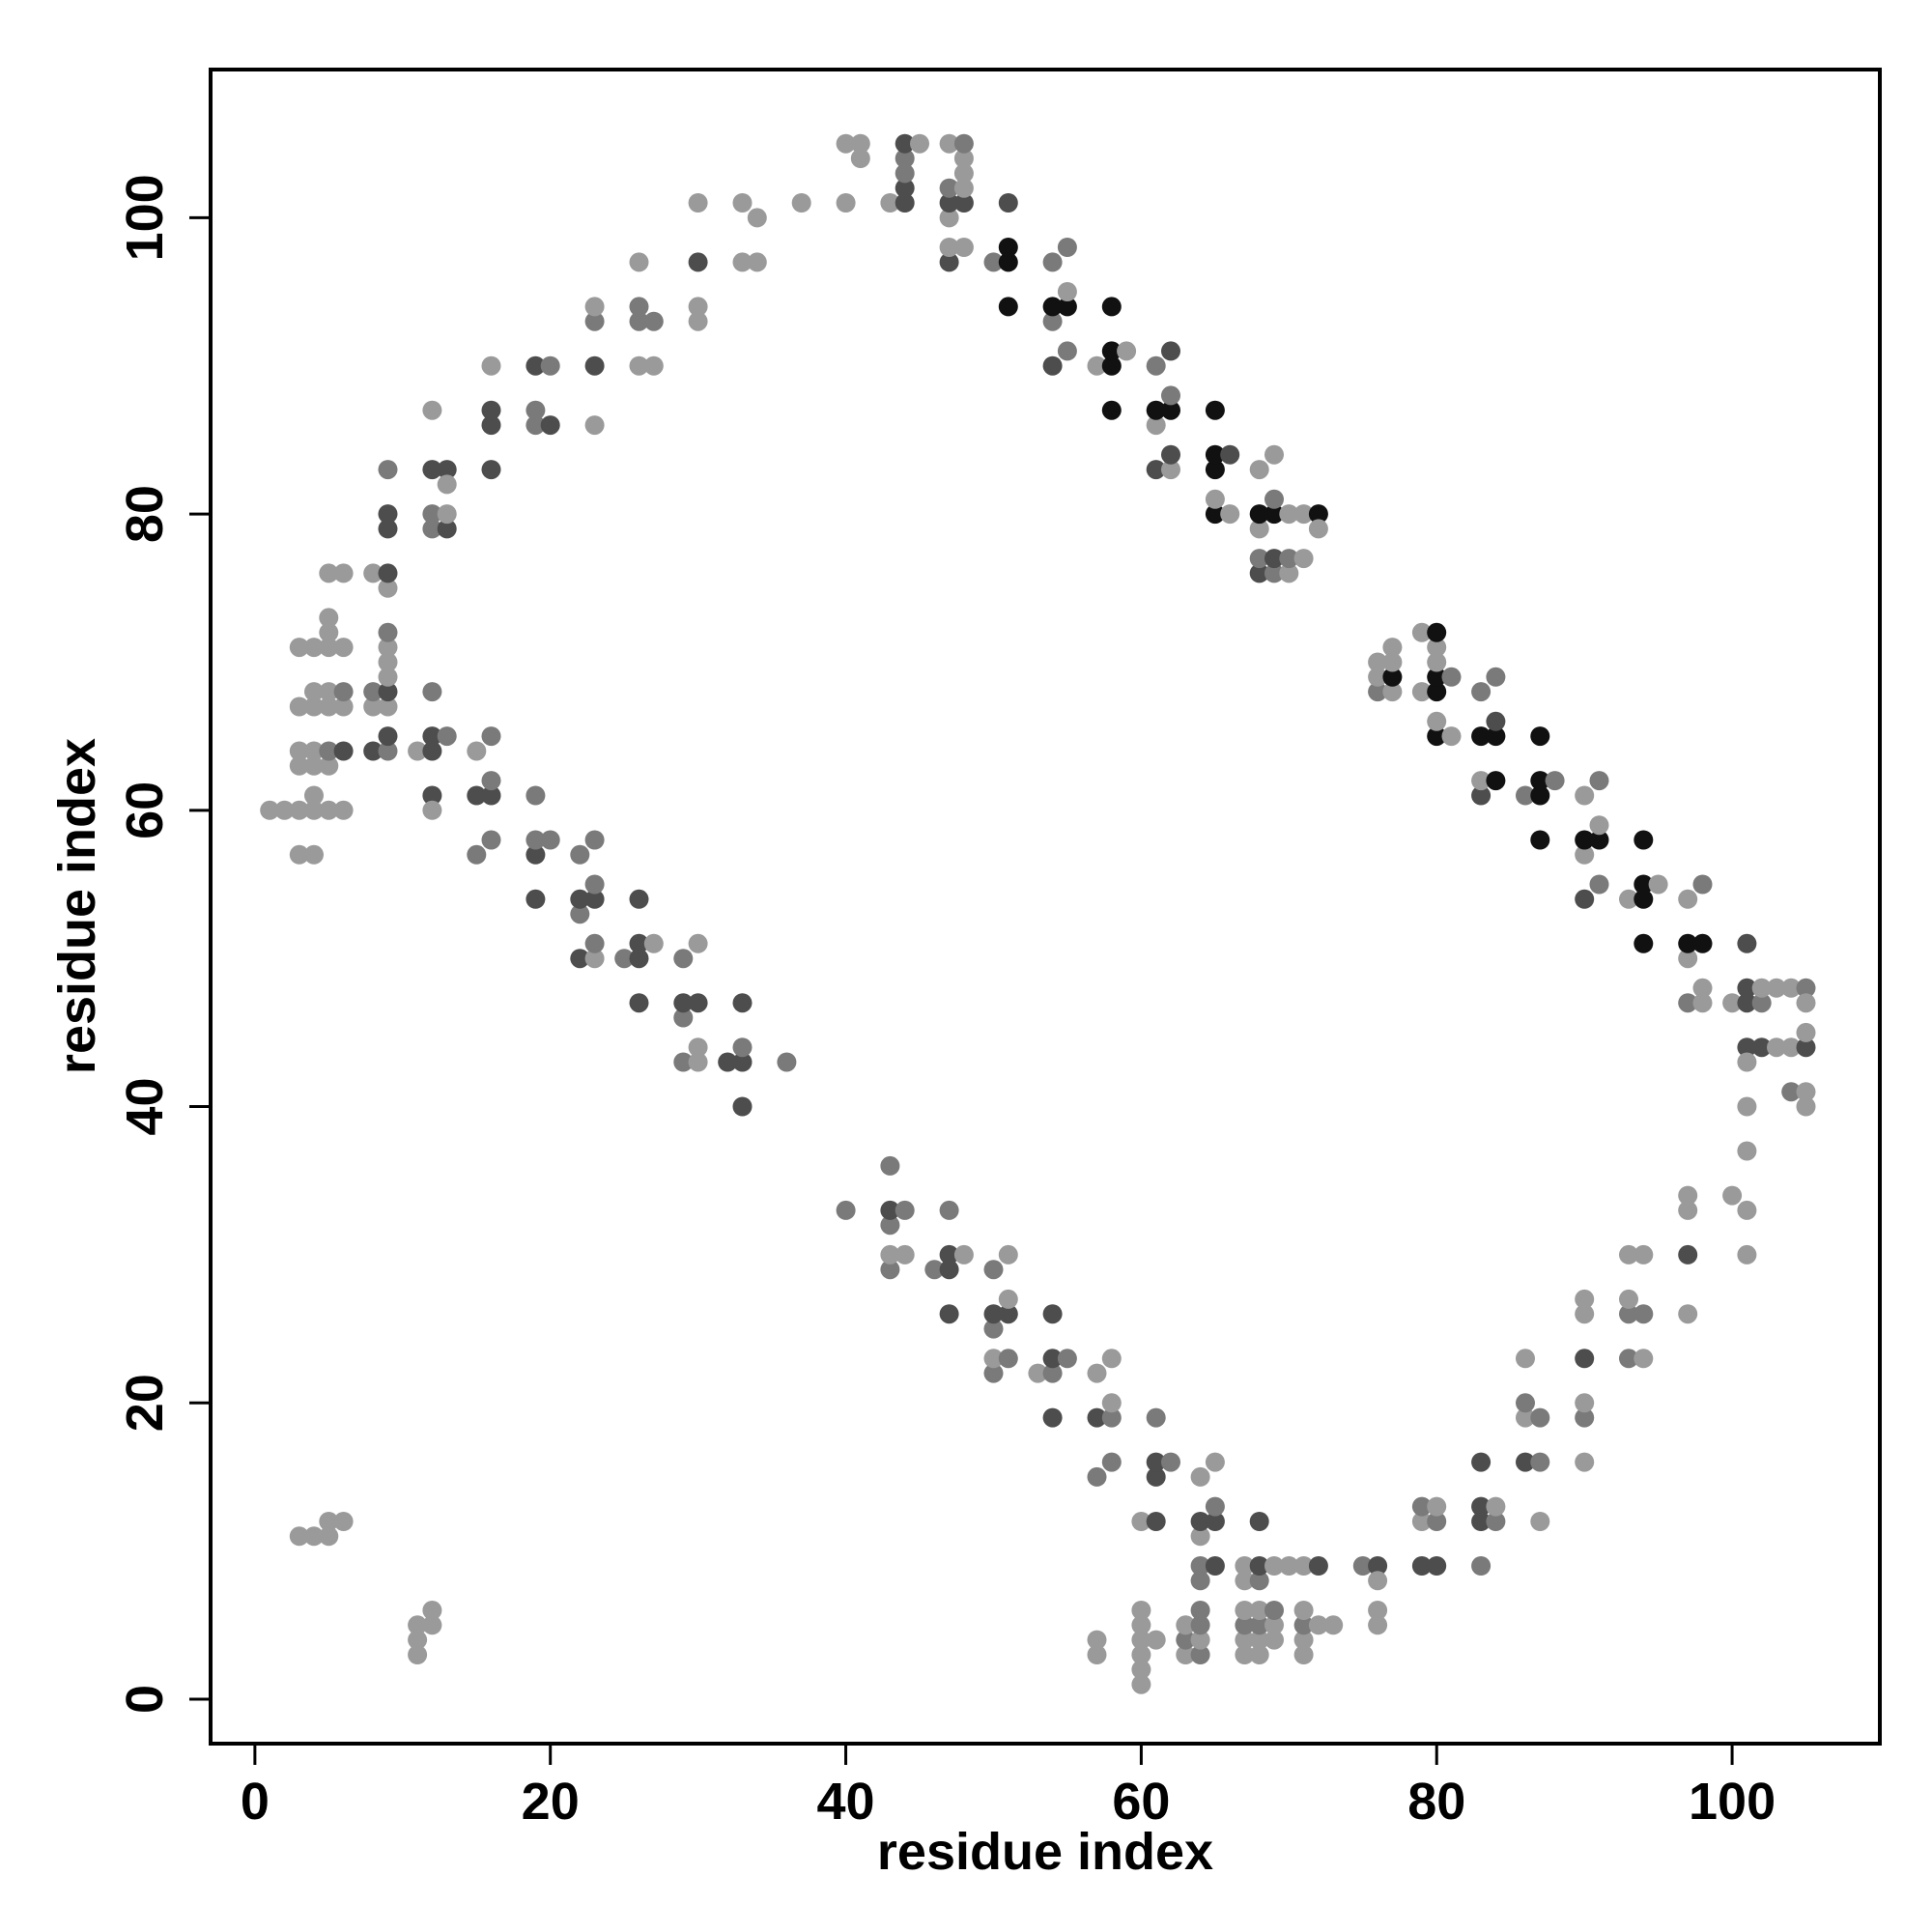 This screenshot has width=1932, height=1932. Describe the element at coordinates (846, 1802) in the screenshot. I see `x-tick-label: 40` at that location.